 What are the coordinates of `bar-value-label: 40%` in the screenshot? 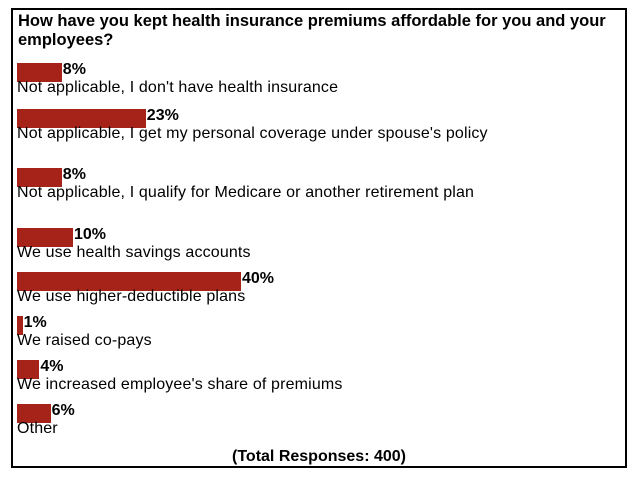 It's located at (258, 278).